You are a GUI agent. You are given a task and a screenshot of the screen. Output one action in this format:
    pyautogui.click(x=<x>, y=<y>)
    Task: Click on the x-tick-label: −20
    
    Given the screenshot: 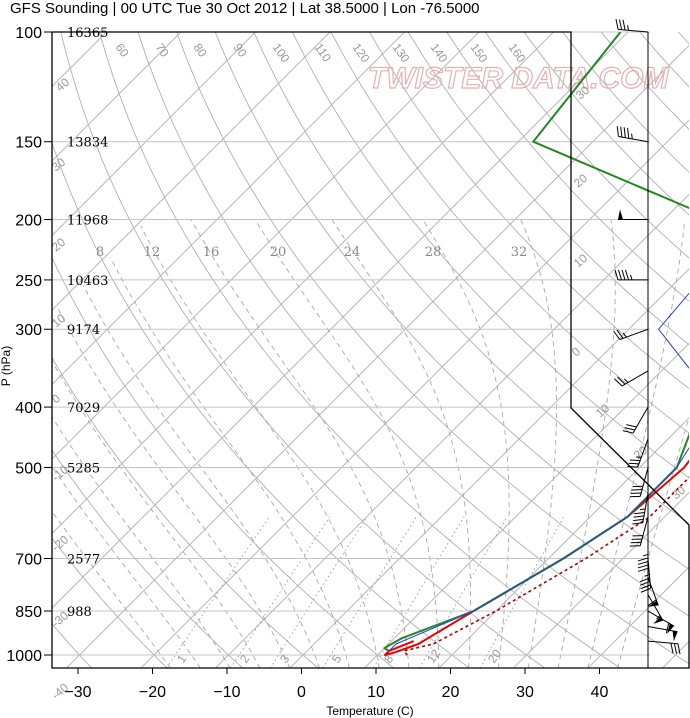 What is the action you would take?
    pyautogui.click(x=152, y=692)
    